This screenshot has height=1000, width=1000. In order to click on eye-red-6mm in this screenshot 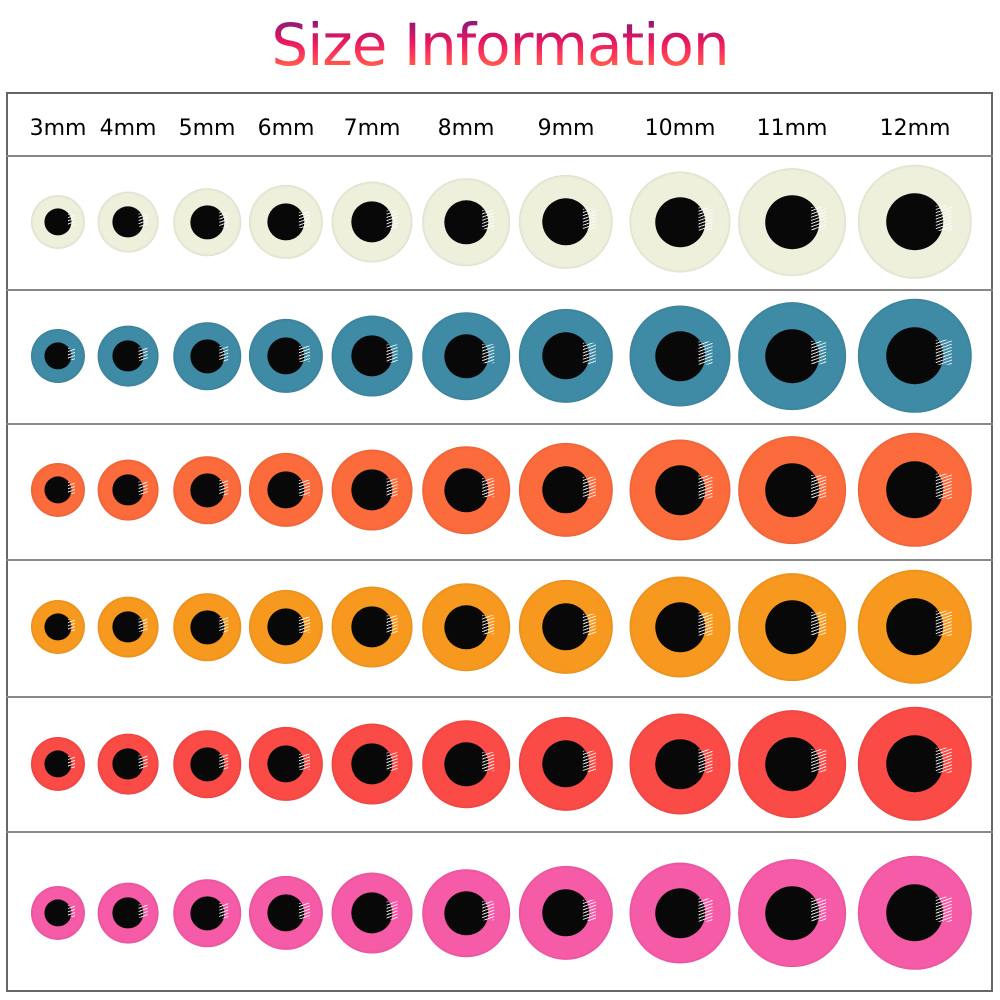, I will do `click(286, 764)`.